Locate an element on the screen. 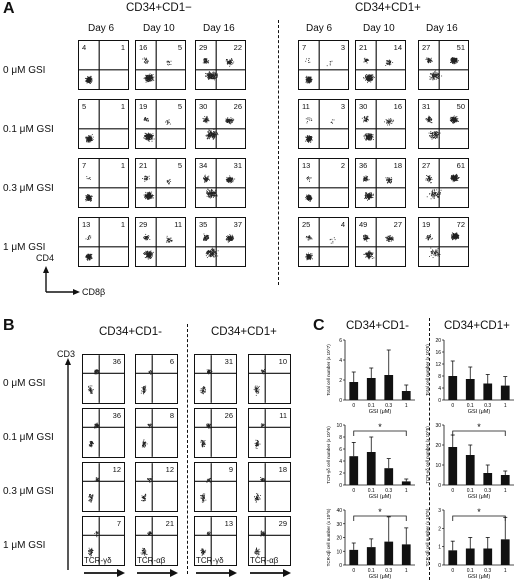  panel-c-group2-title: CD34+CD1+ is located at coordinates (477, 326).